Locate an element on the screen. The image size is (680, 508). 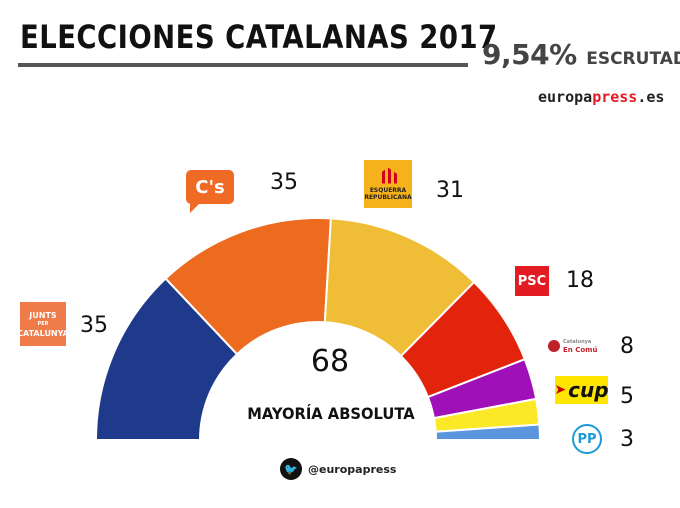
jxc-logo: JUNTS PER CATALUNYA is located at coordinates (43, 324).